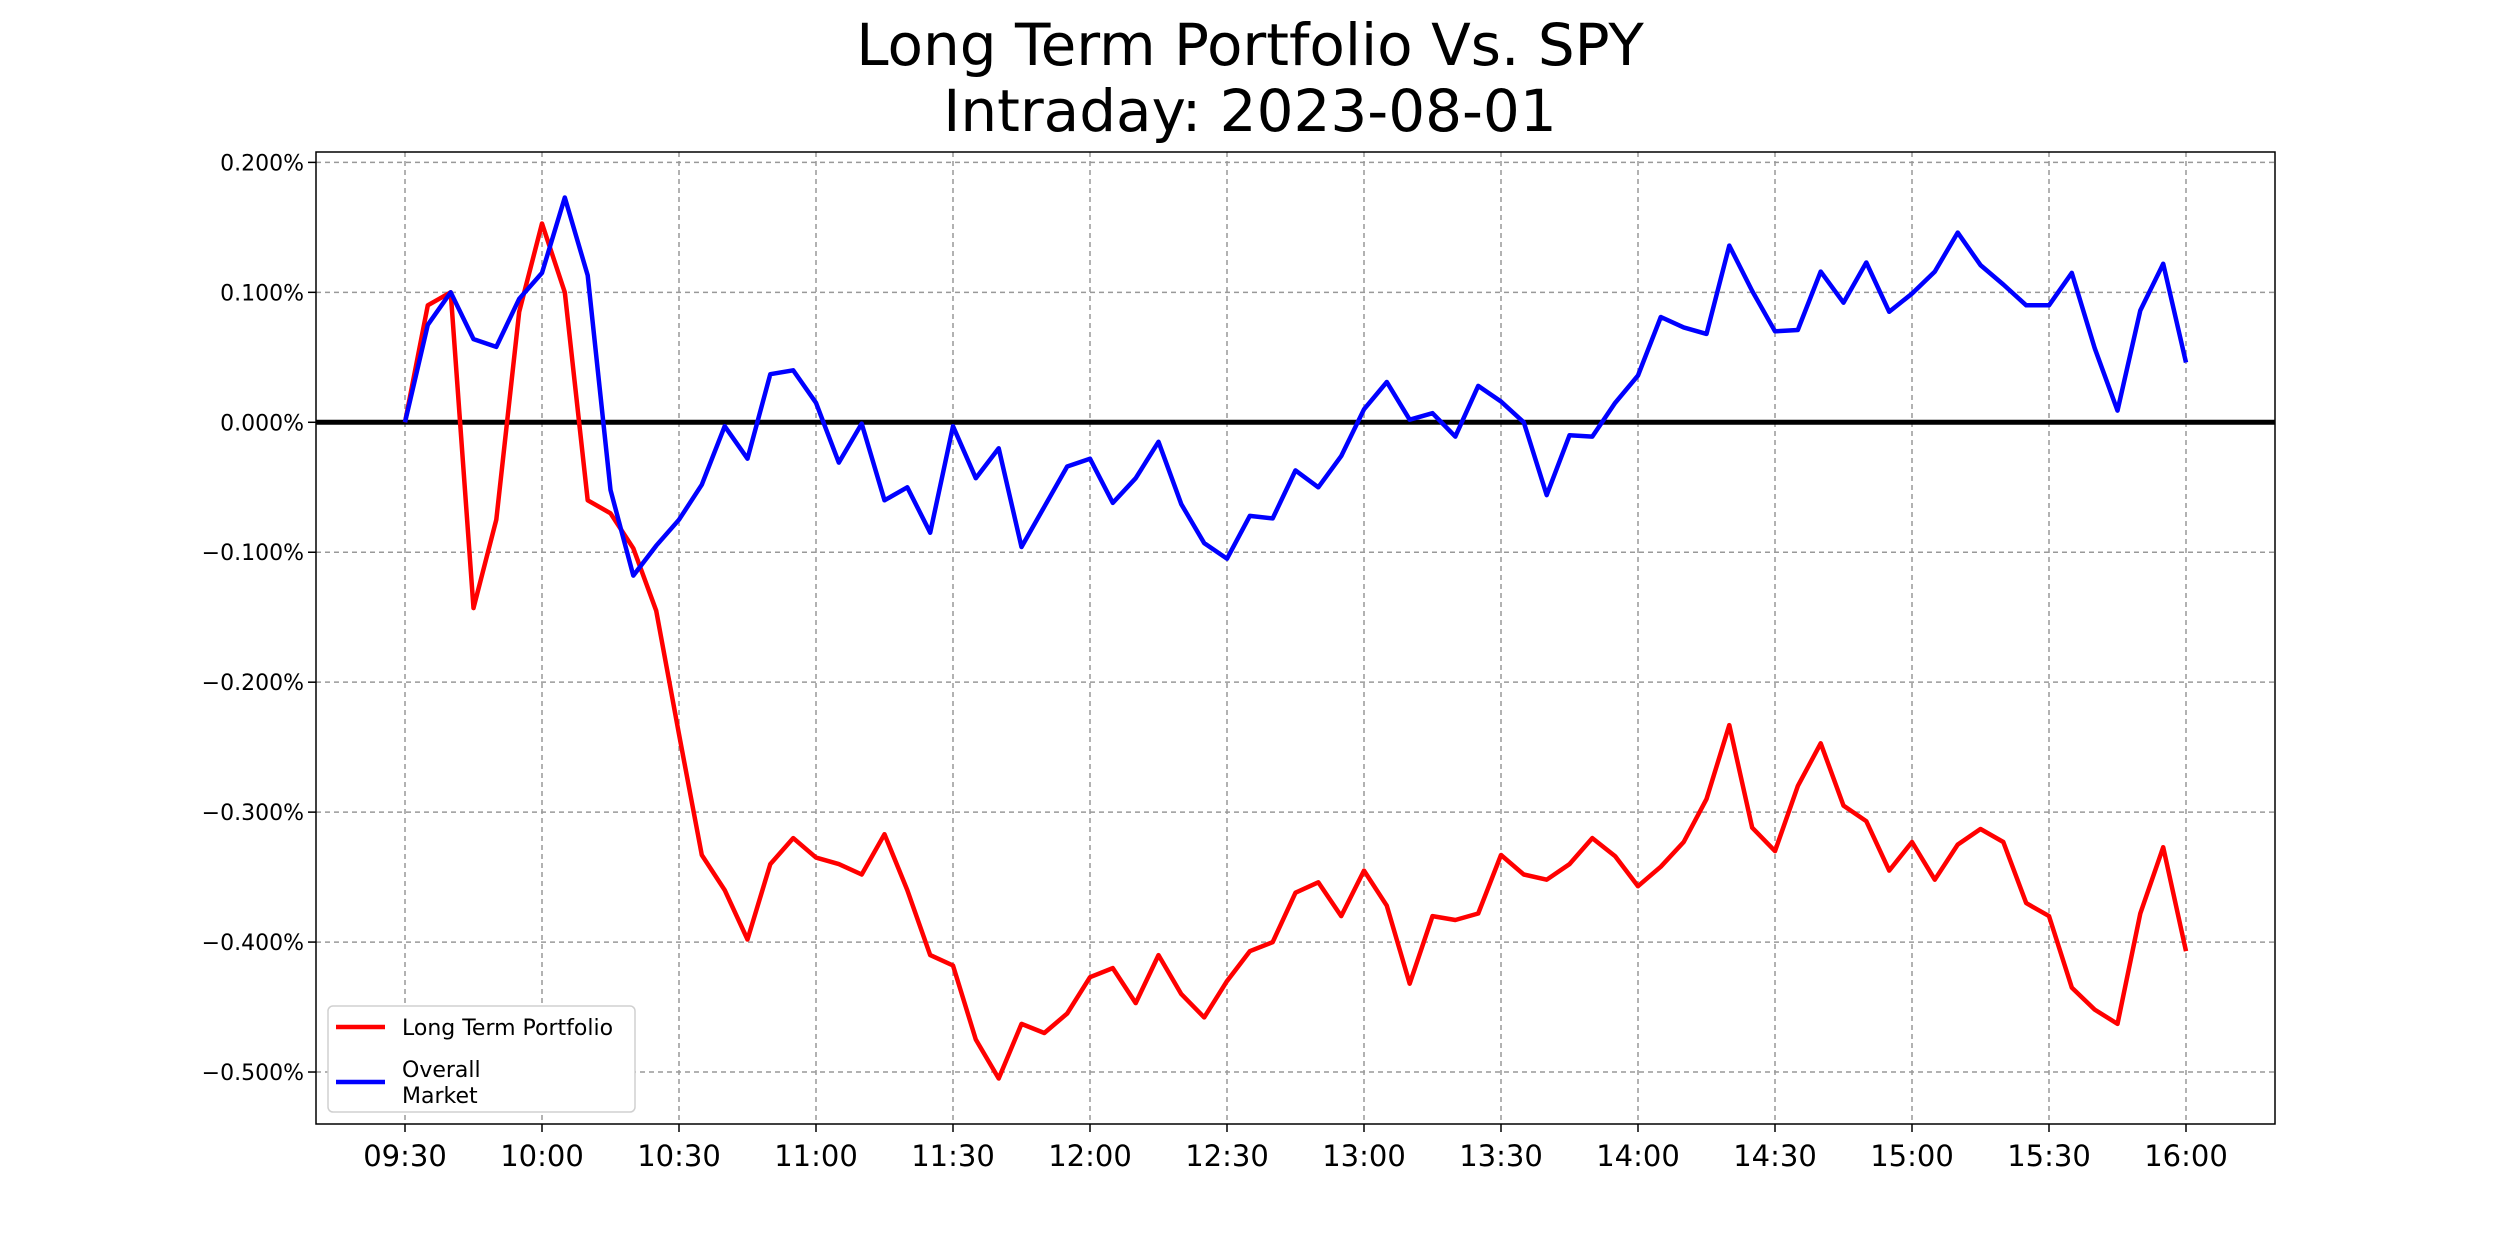  Describe the element at coordinates (262, 423) in the screenshot. I see `y-tick-label: 0.000%` at that location.